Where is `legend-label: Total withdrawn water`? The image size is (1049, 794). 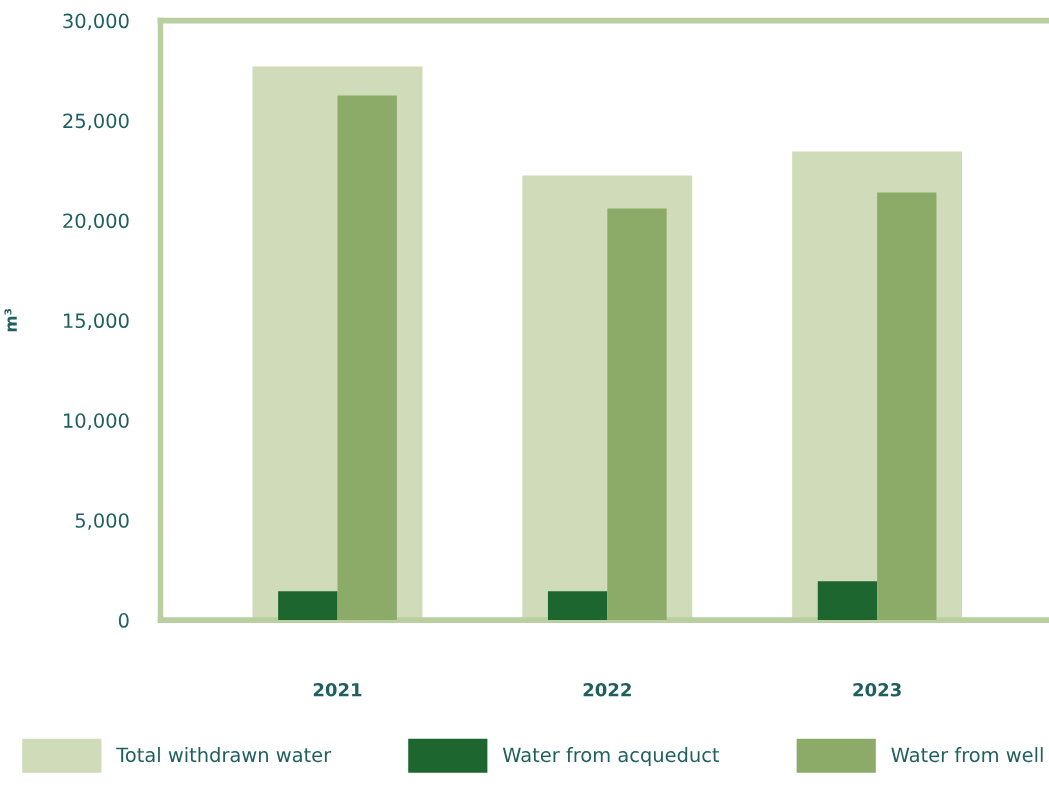
legend-label: Total withdrawn water is located at coordinates (224, 755).